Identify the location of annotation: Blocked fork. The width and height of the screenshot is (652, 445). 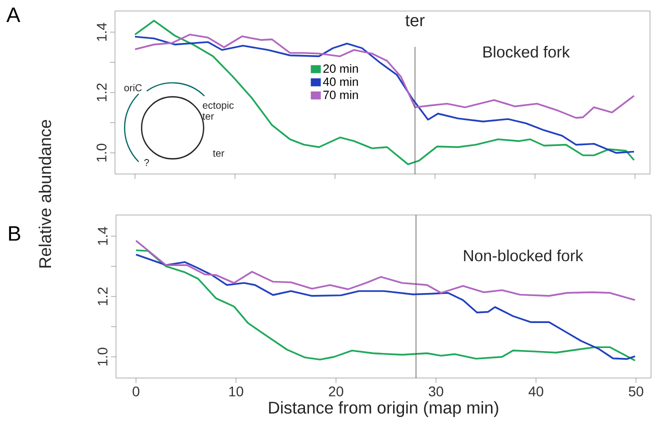
(526, 52).